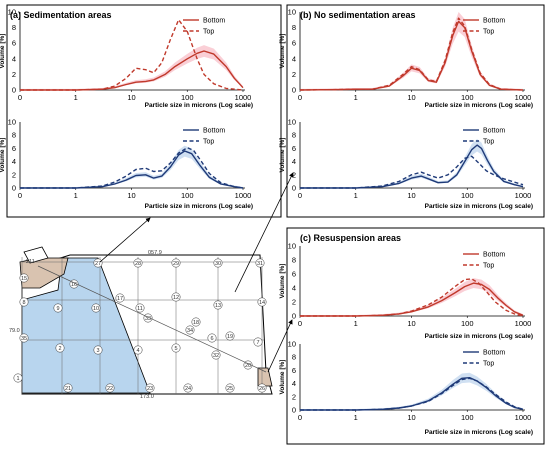 Image resolution: width=550 pixels, height=449 pixels. What do you see at coordinates (467, 417) in the screenshot?
I see `c-bottom-x-tick-label: 100` at bounding box center [467, 417].